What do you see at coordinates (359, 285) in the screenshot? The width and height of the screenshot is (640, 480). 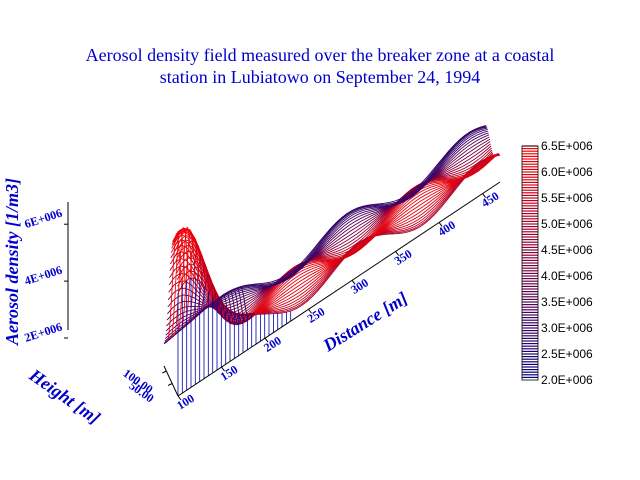 I see `x-tick-label: 300` at bounding box center [359, 285].